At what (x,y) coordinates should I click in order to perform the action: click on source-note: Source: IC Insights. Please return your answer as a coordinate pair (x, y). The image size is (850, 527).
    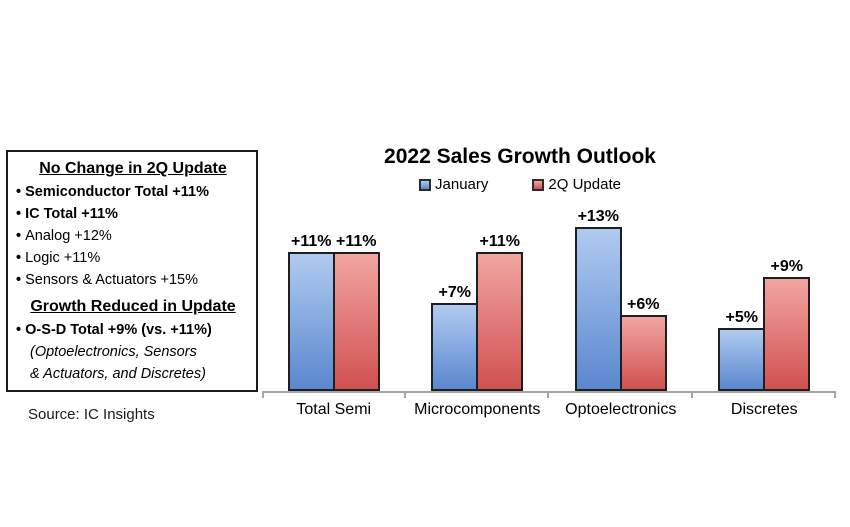
    Looking at the image, I should click on (91, 414).